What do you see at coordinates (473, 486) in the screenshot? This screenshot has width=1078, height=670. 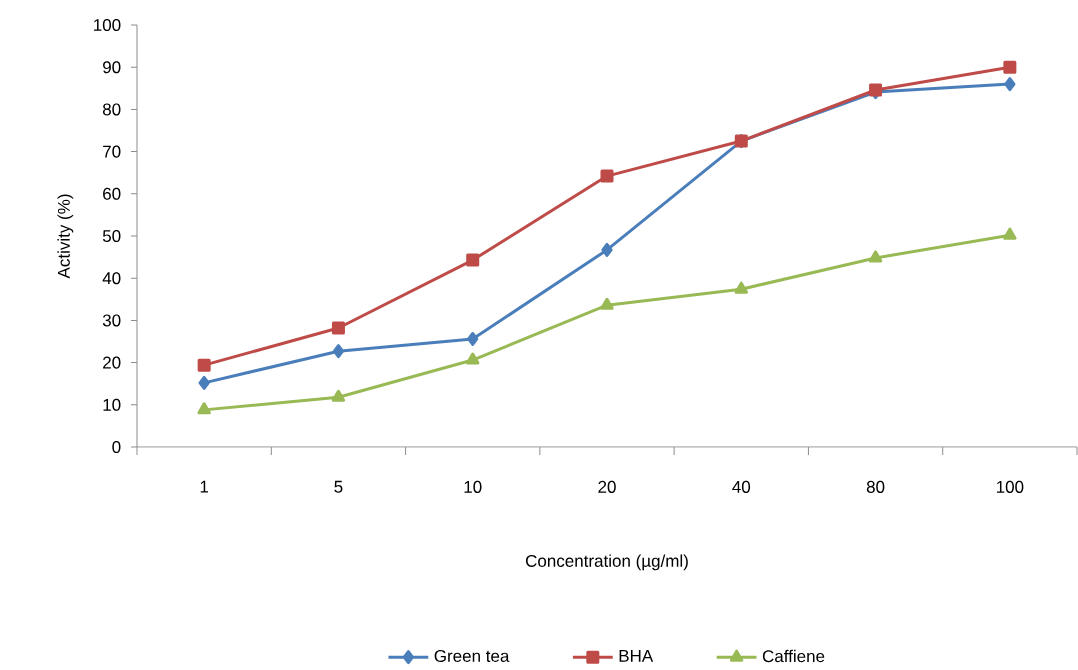 I see `x-tick-label: 10` at bounding box center [473, 486].